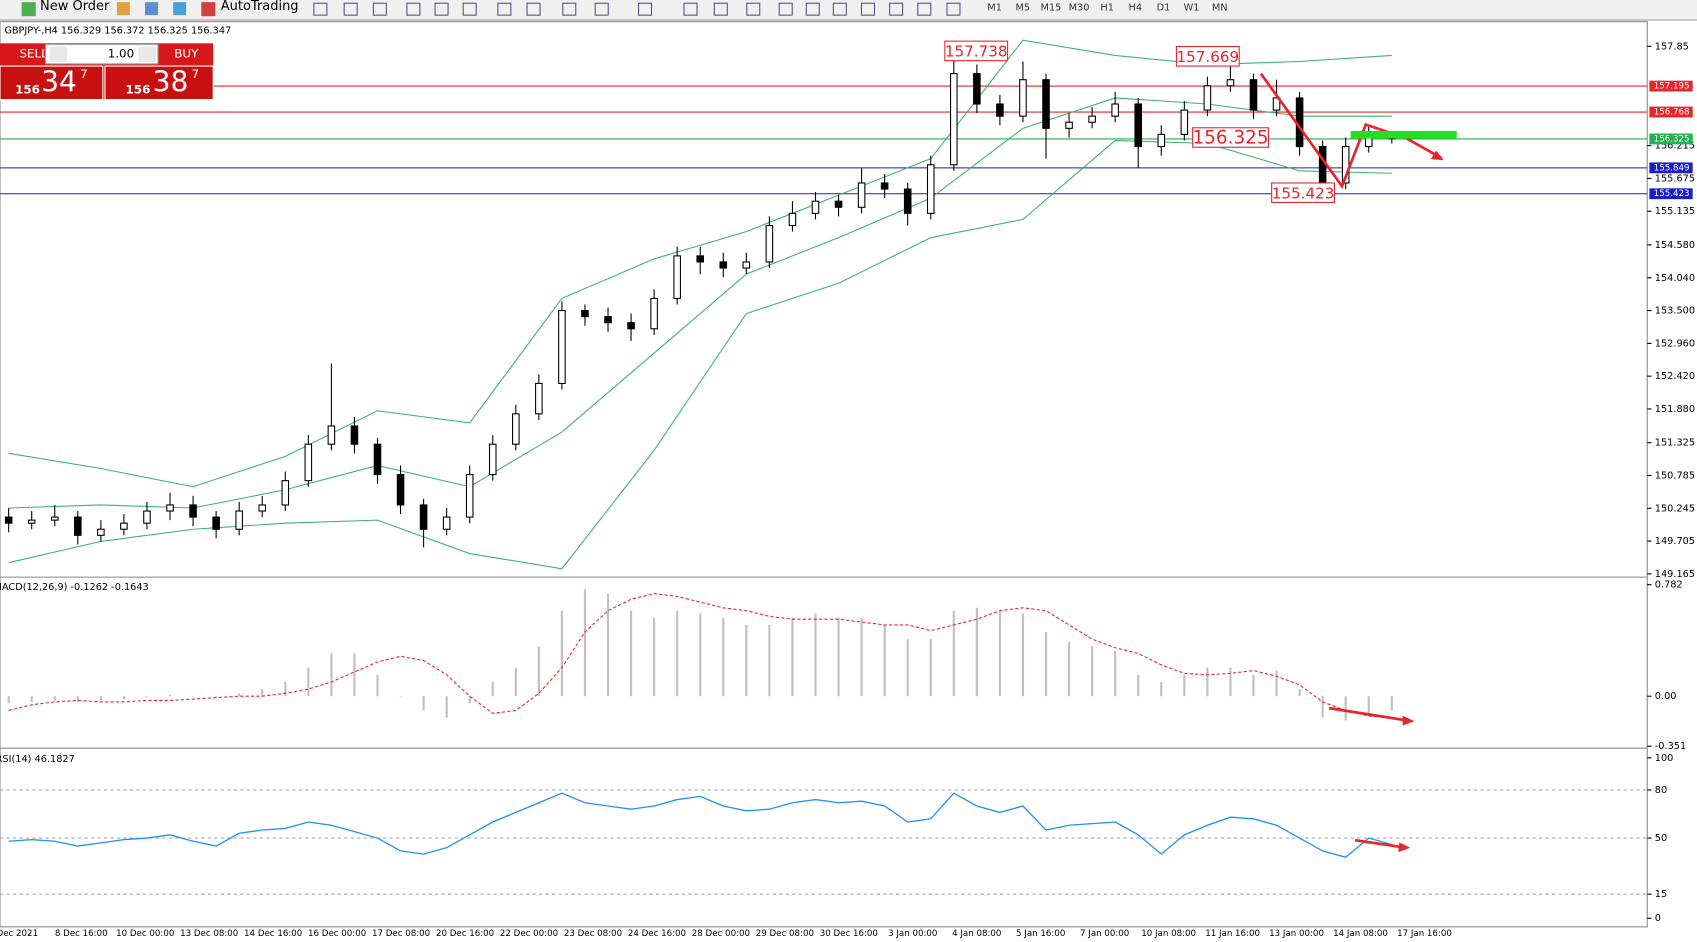 This screenshot has height=942, width=1697. Describe the element at coordinates (58, 54) in the screenshot. I see `lot-down` at that location.